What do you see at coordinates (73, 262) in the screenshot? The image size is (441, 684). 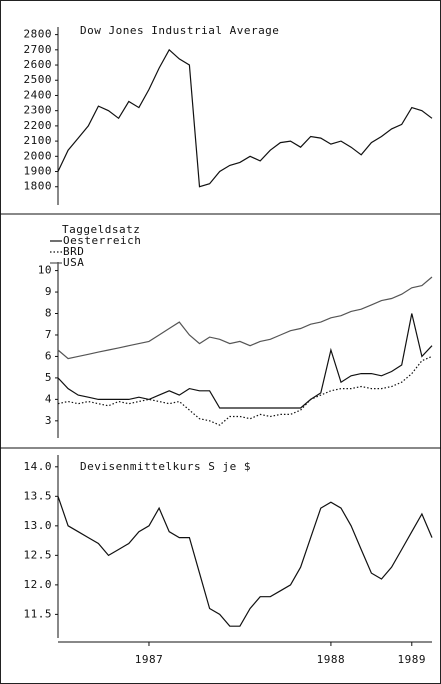 I see `legend-label: USA` at bounding box center [73, 262].